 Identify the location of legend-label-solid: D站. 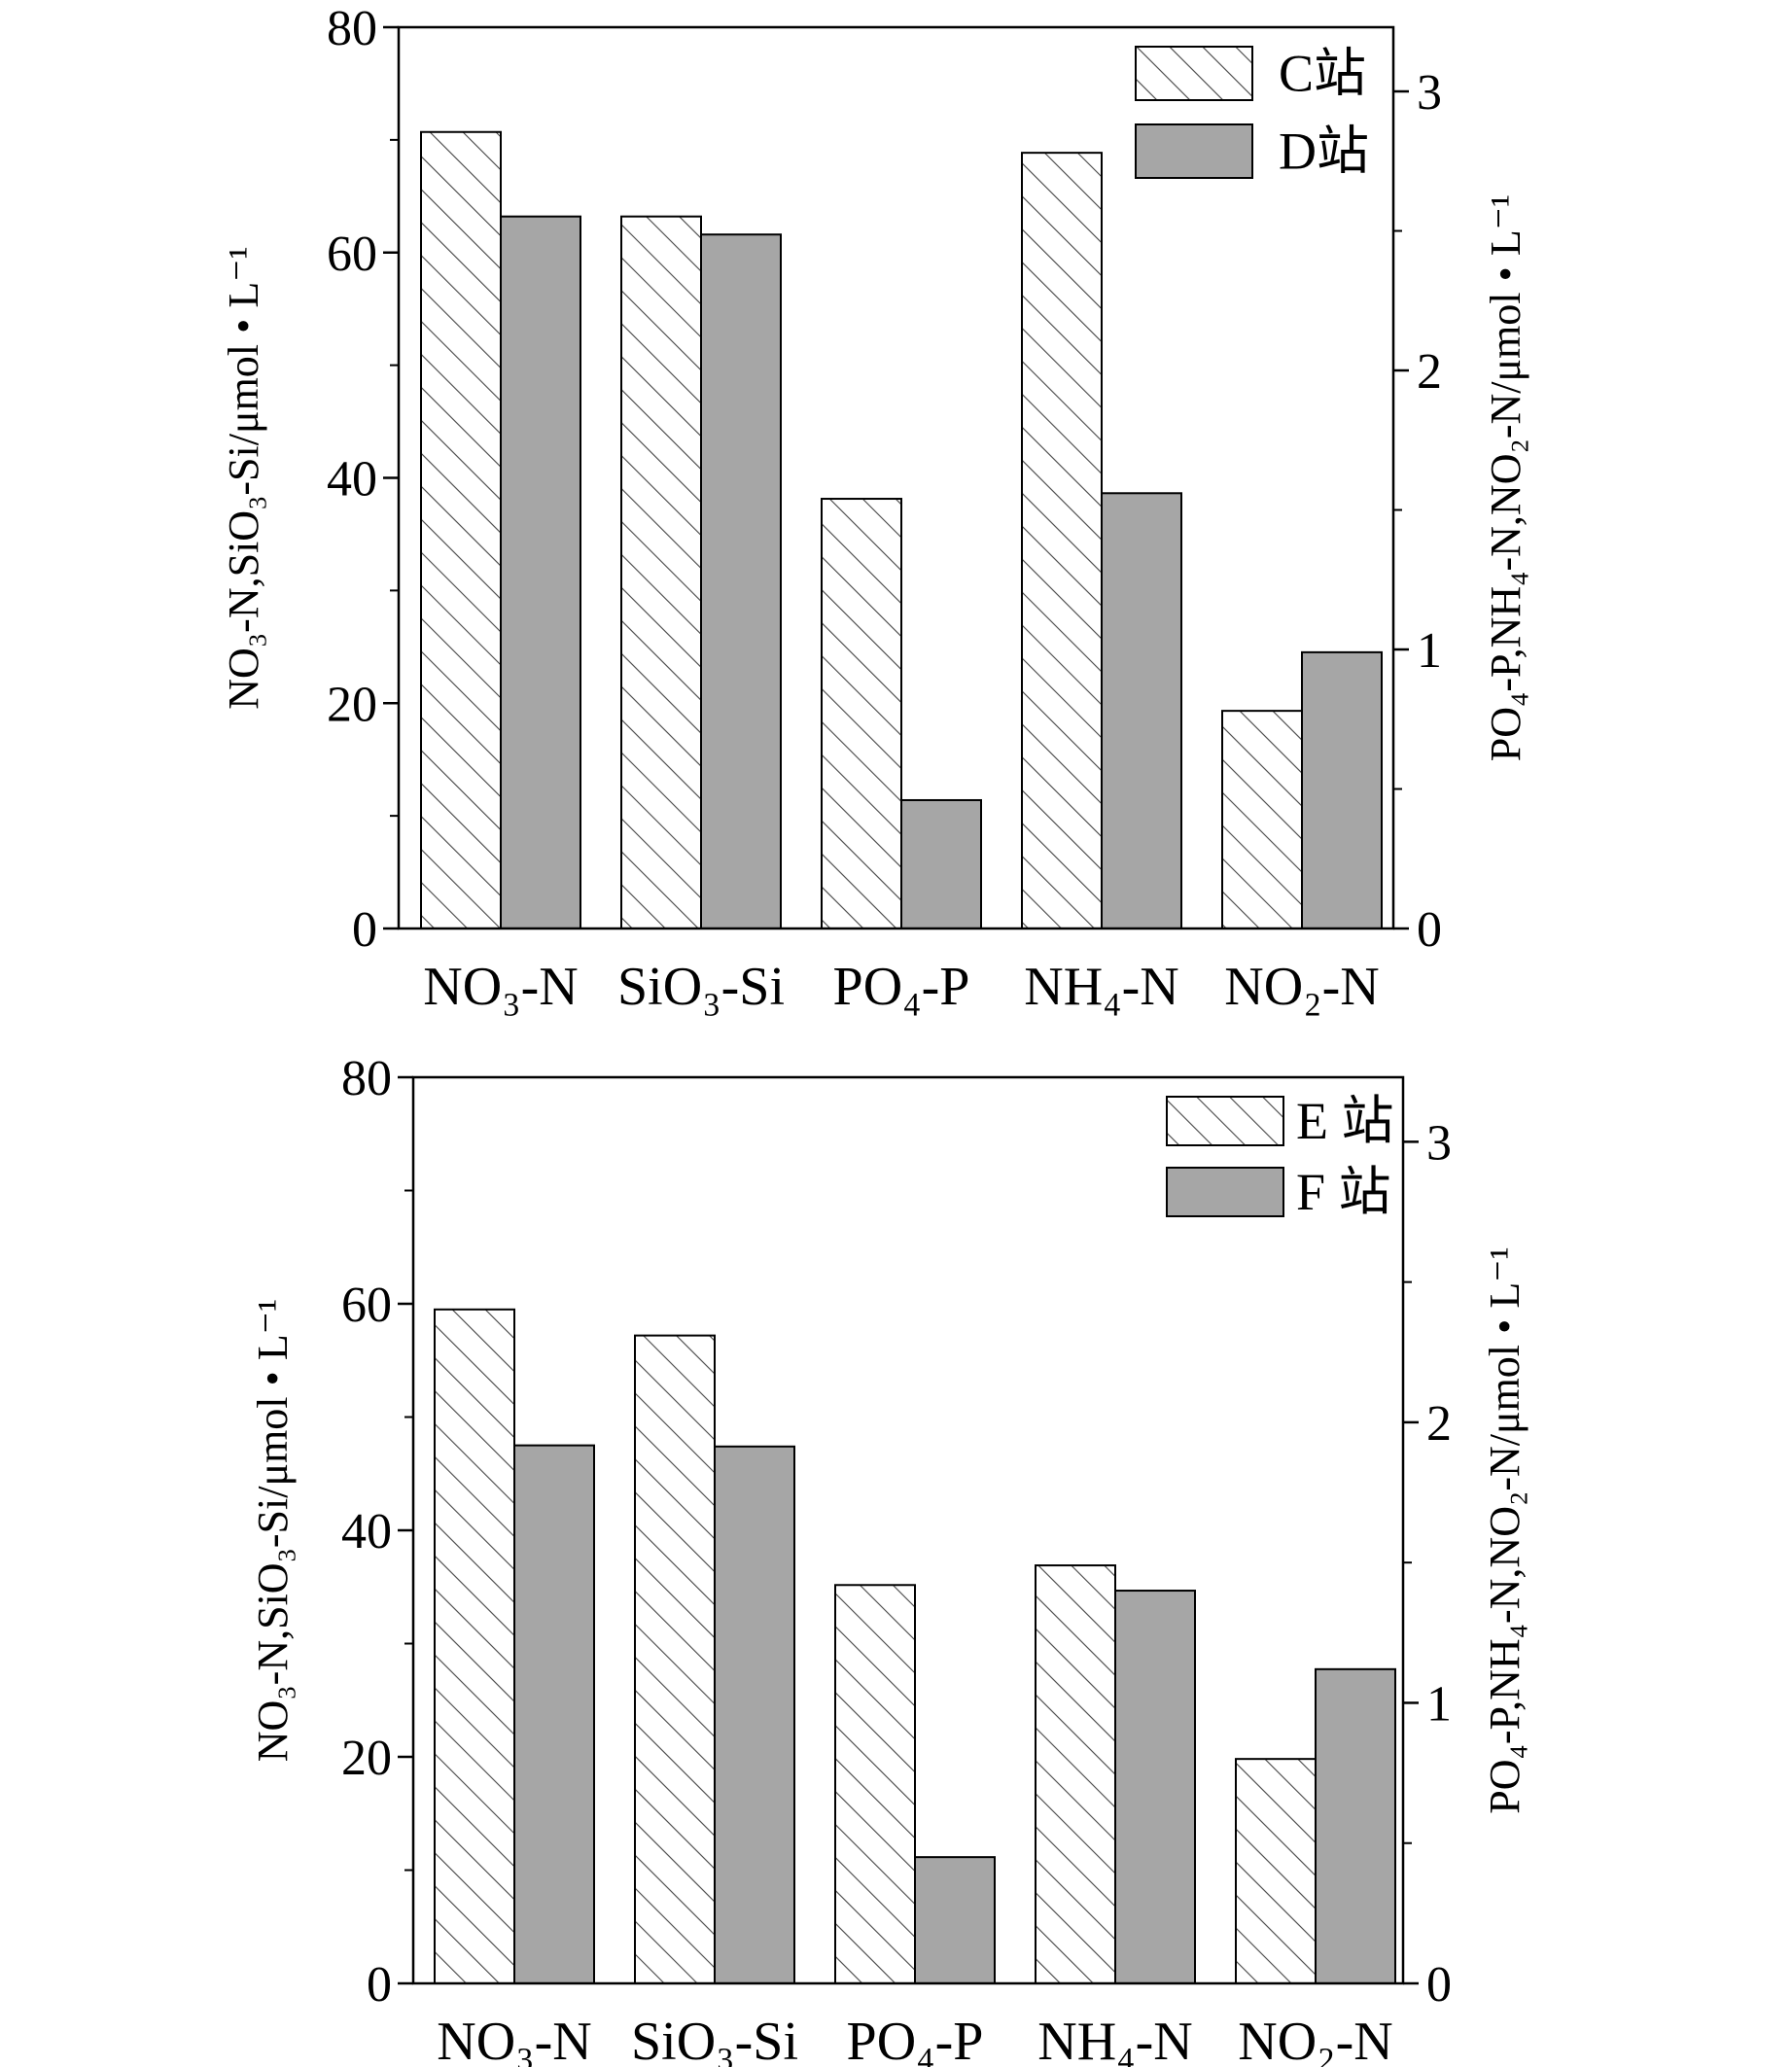
(1324, 152).